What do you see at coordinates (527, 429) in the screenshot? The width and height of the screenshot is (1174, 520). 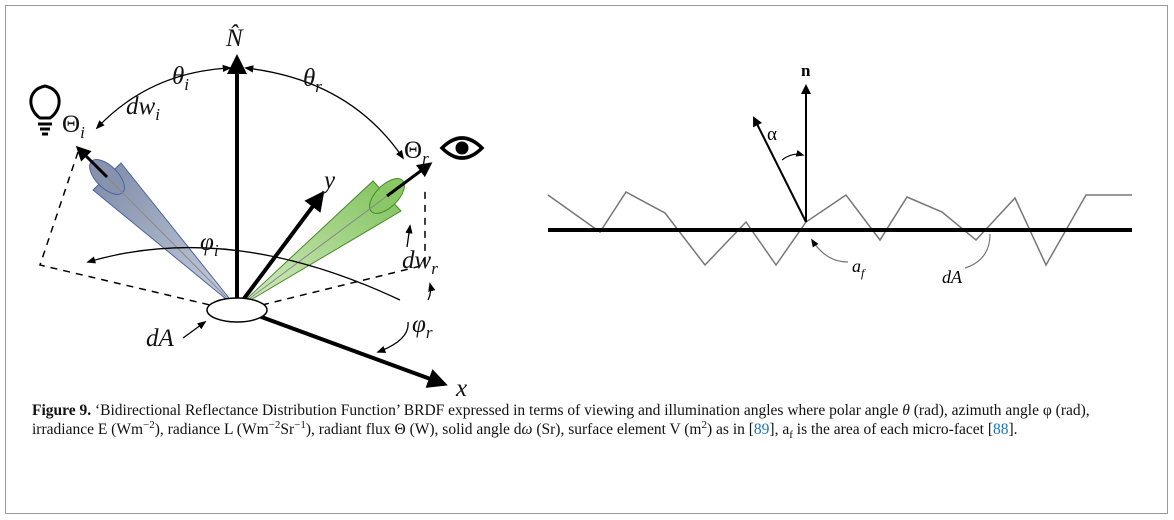 I see `caption-text: ω` at bounding box center [527, 429].